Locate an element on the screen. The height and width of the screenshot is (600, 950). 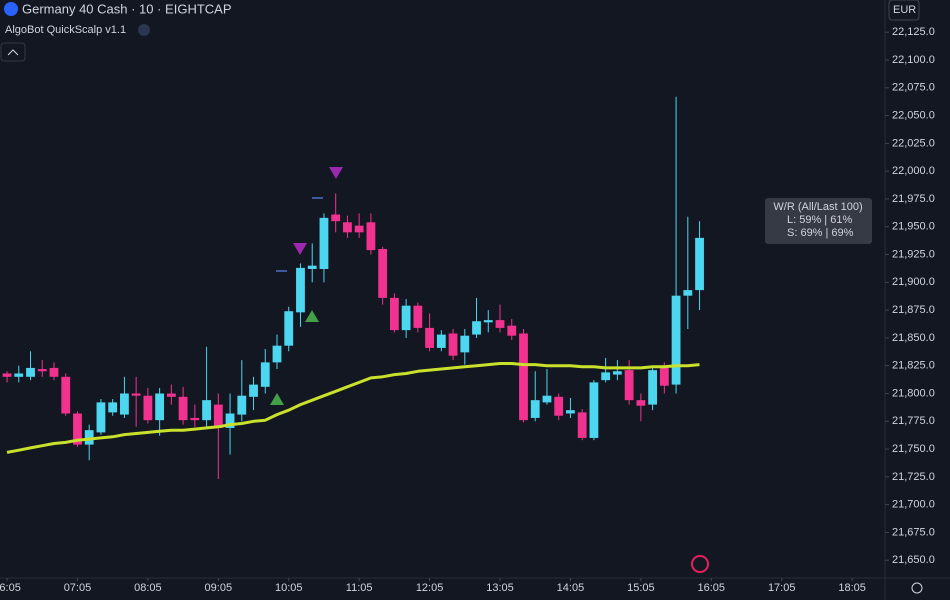
x-tick-label: 09:05 is located at coordinates (219, 588).